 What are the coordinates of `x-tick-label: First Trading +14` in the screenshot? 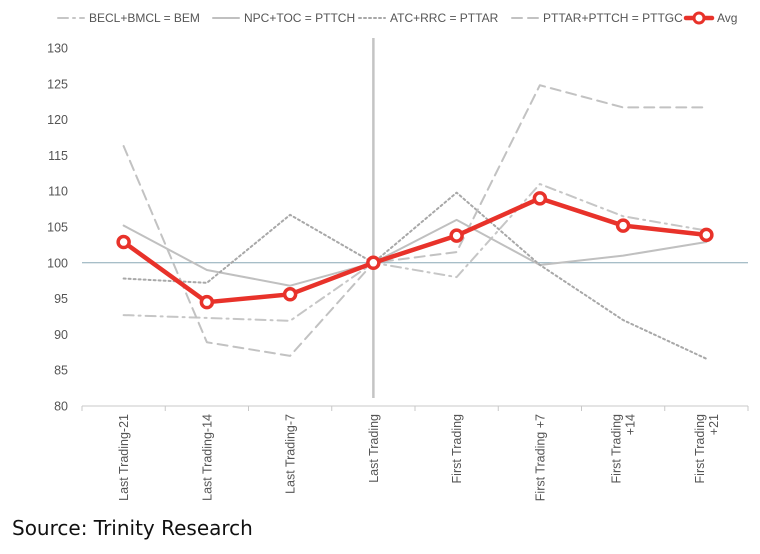 It's located at (624, 449).